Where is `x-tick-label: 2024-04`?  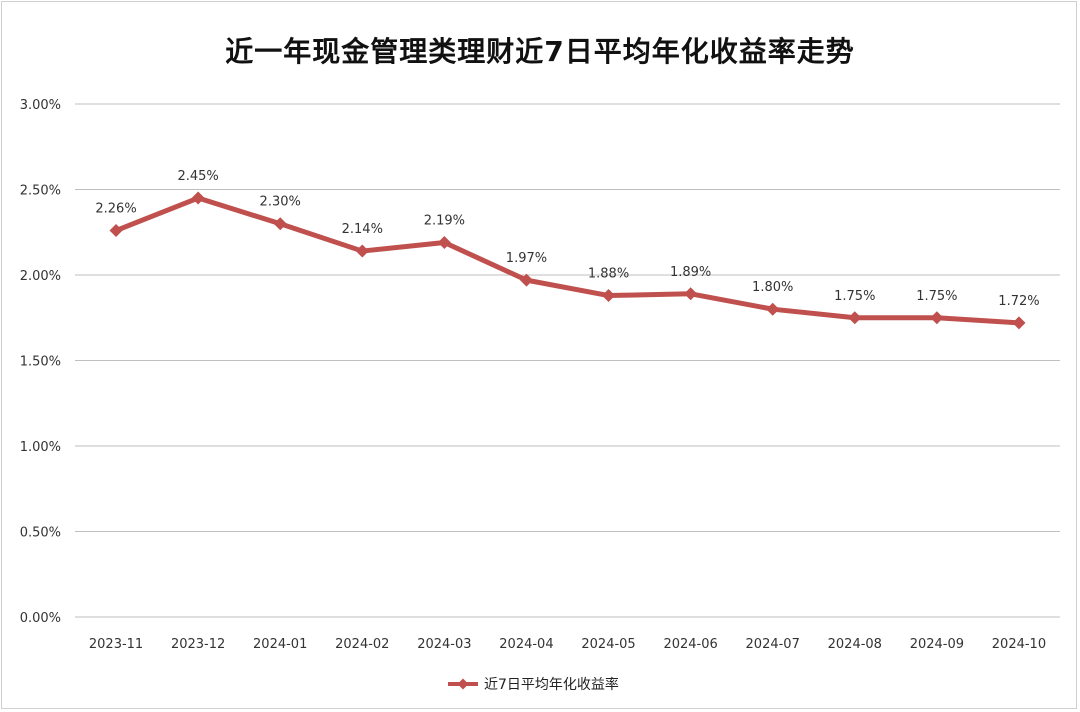 x-tick-label: 2024-04 is located at coordinates (526, 644).